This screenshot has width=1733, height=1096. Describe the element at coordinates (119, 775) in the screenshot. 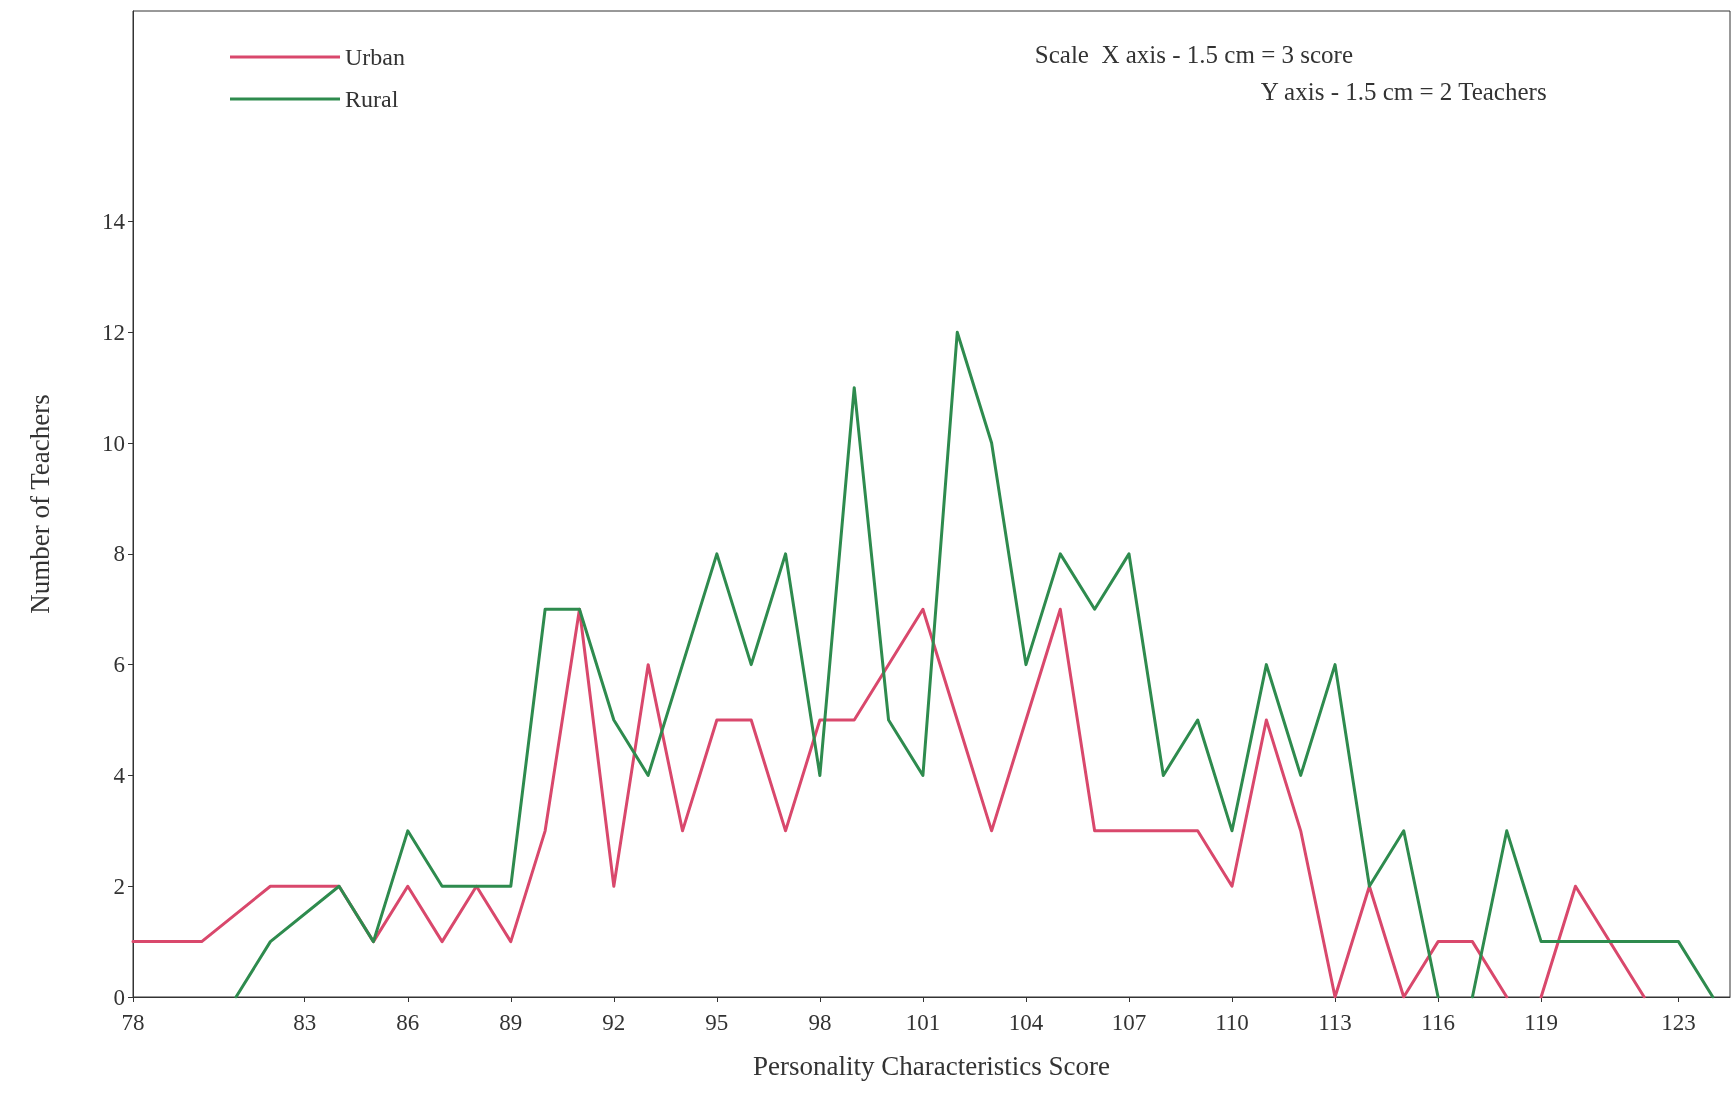

I see `y-tick-label: 4` at that location.